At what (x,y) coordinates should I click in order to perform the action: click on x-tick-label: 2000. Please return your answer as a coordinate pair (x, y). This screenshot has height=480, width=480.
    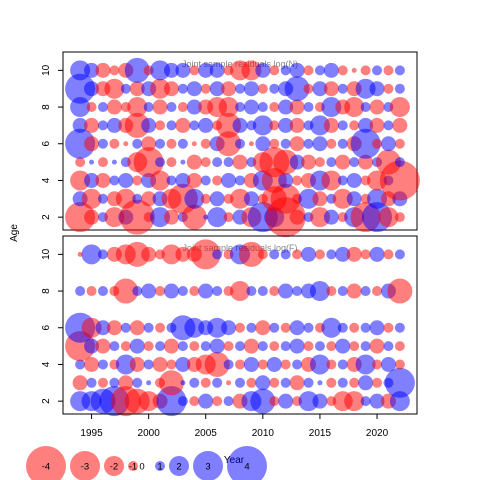
    Looking at the image, I should click on (149, 433).